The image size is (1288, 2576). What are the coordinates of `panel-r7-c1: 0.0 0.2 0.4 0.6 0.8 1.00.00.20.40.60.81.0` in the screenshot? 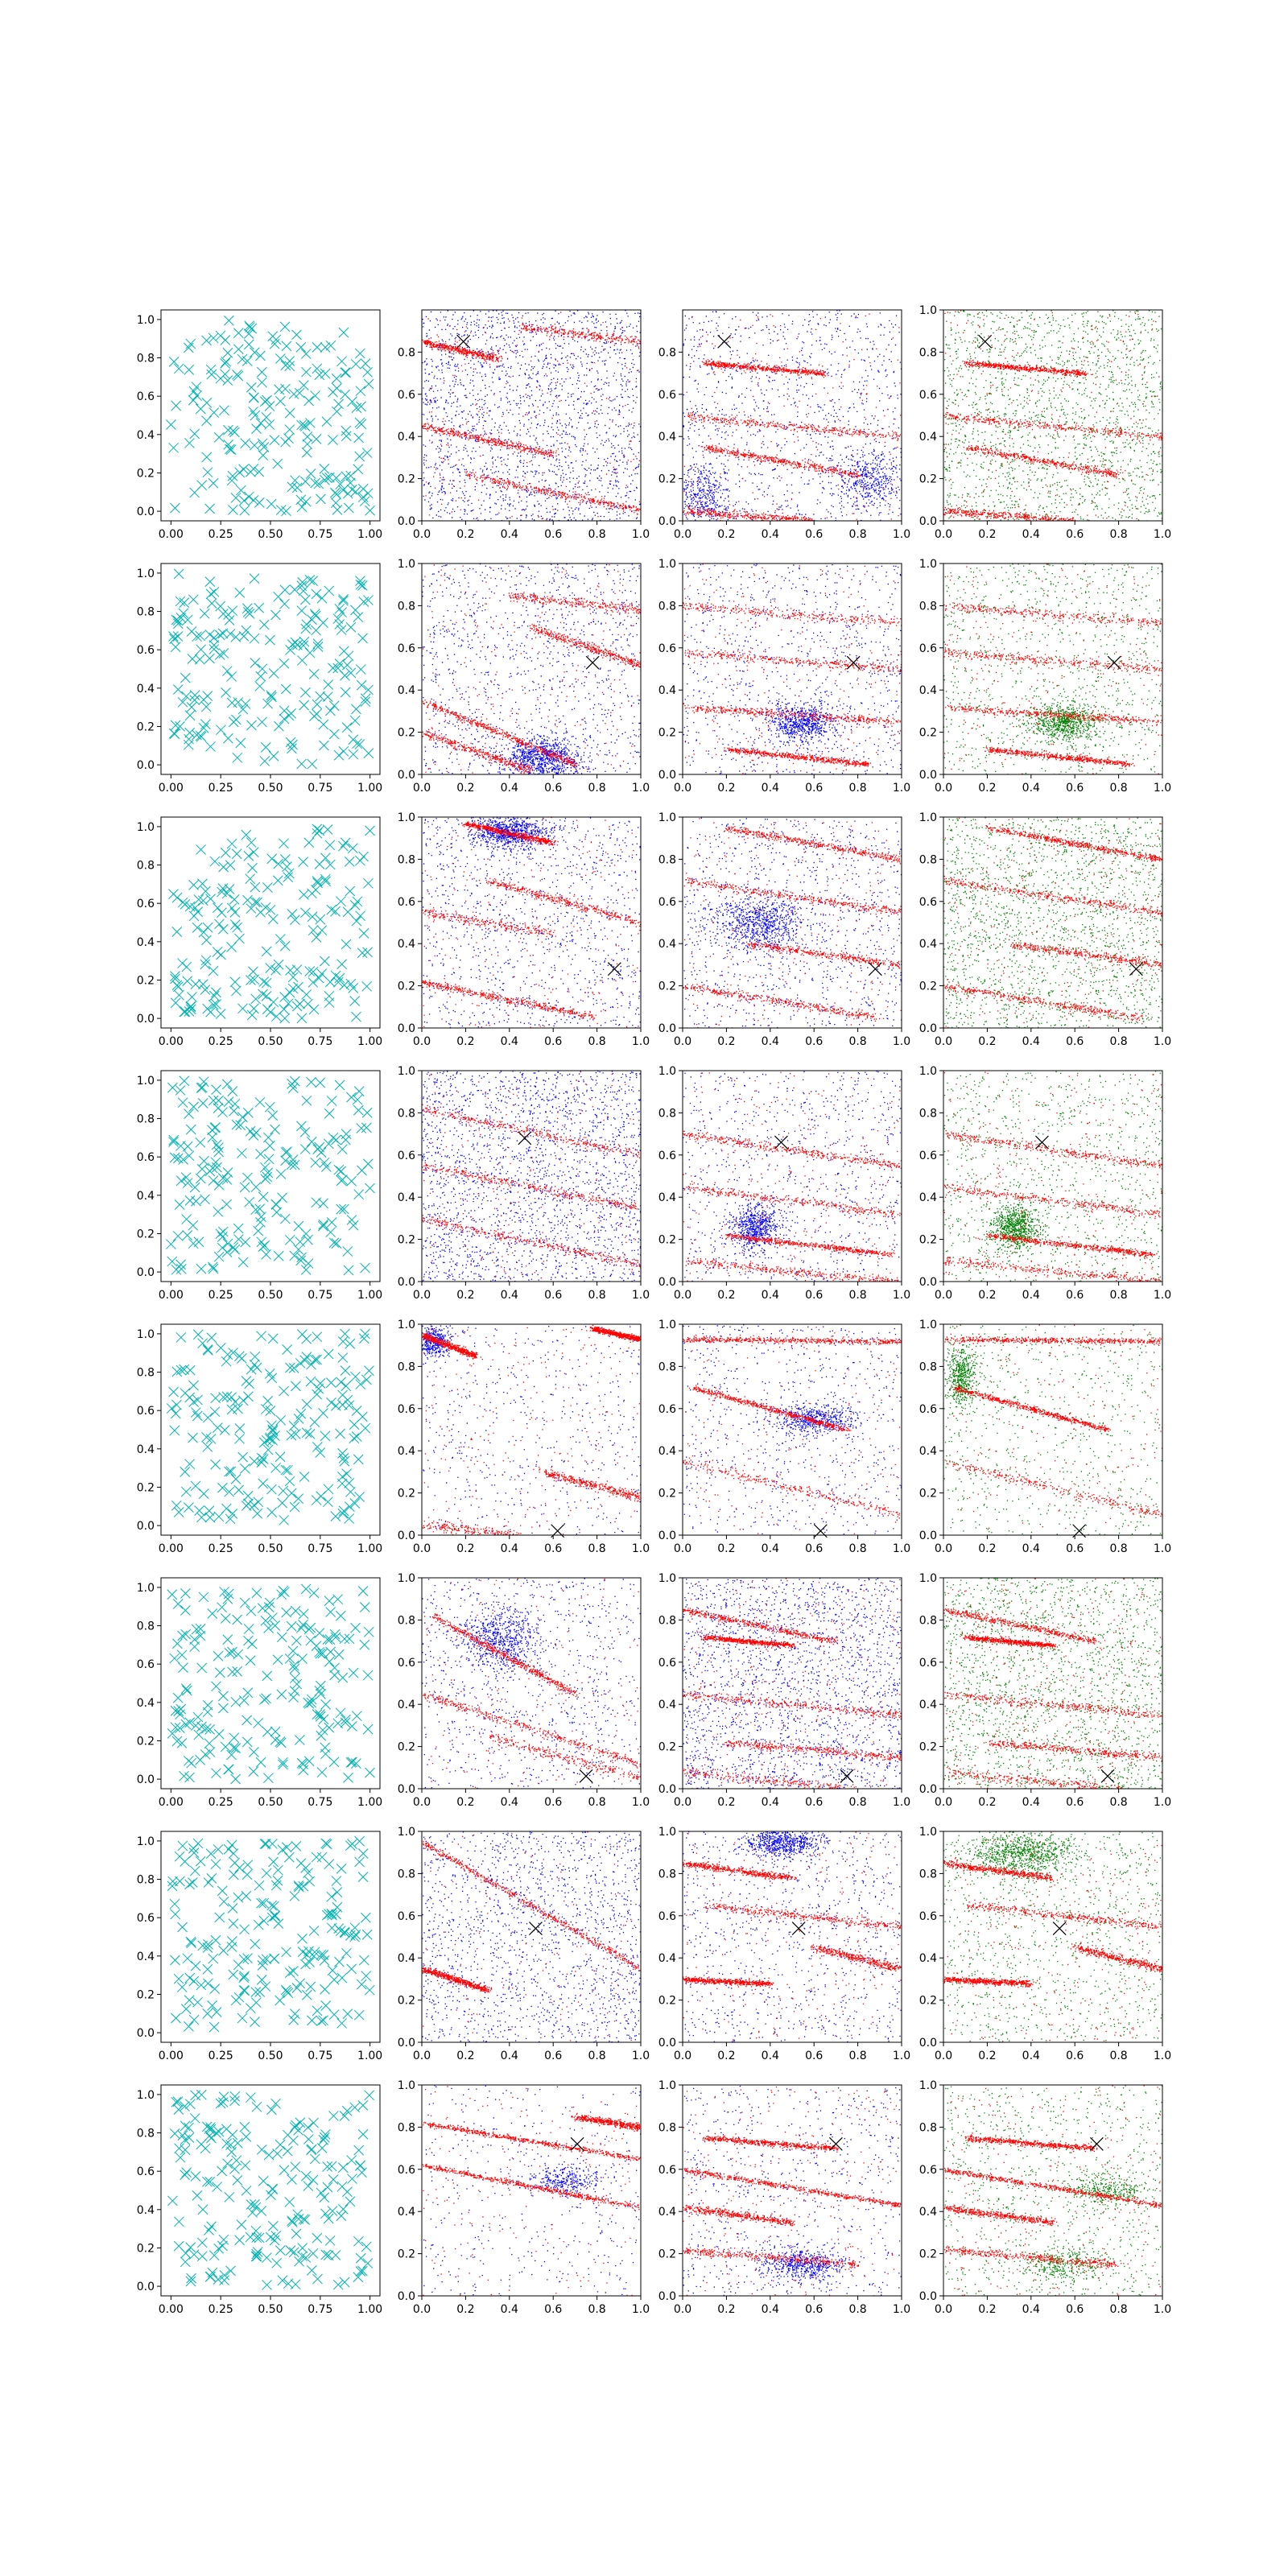 It's located at (524, 2197).